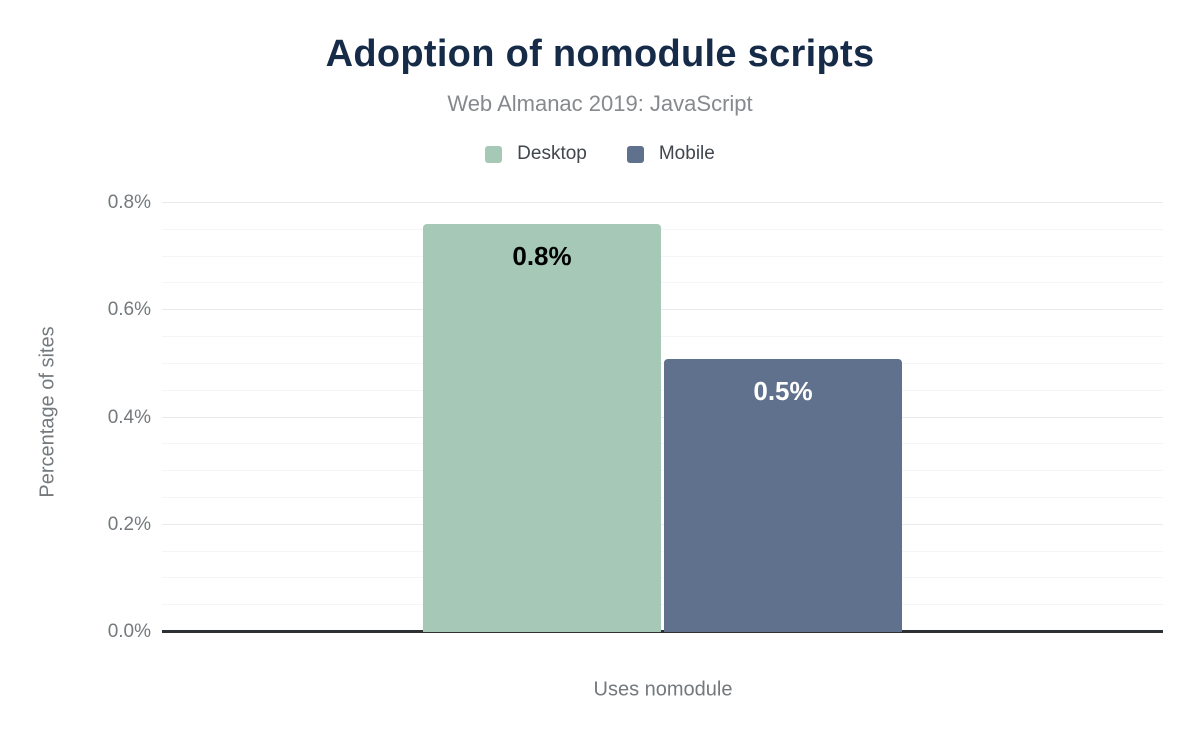 The height and width of the screenshot is (742, 1200). Describe the element at coordinates (686, 153) in the screenshot. I see `legend-label-mobile: Mobile` at that location.